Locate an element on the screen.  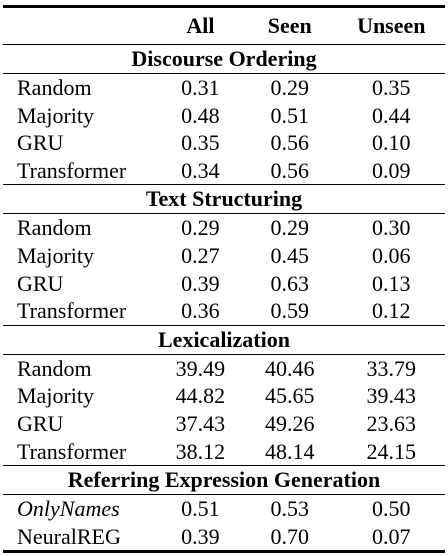
cell-unseen: 0.10 is located at coordinates (391, 143).